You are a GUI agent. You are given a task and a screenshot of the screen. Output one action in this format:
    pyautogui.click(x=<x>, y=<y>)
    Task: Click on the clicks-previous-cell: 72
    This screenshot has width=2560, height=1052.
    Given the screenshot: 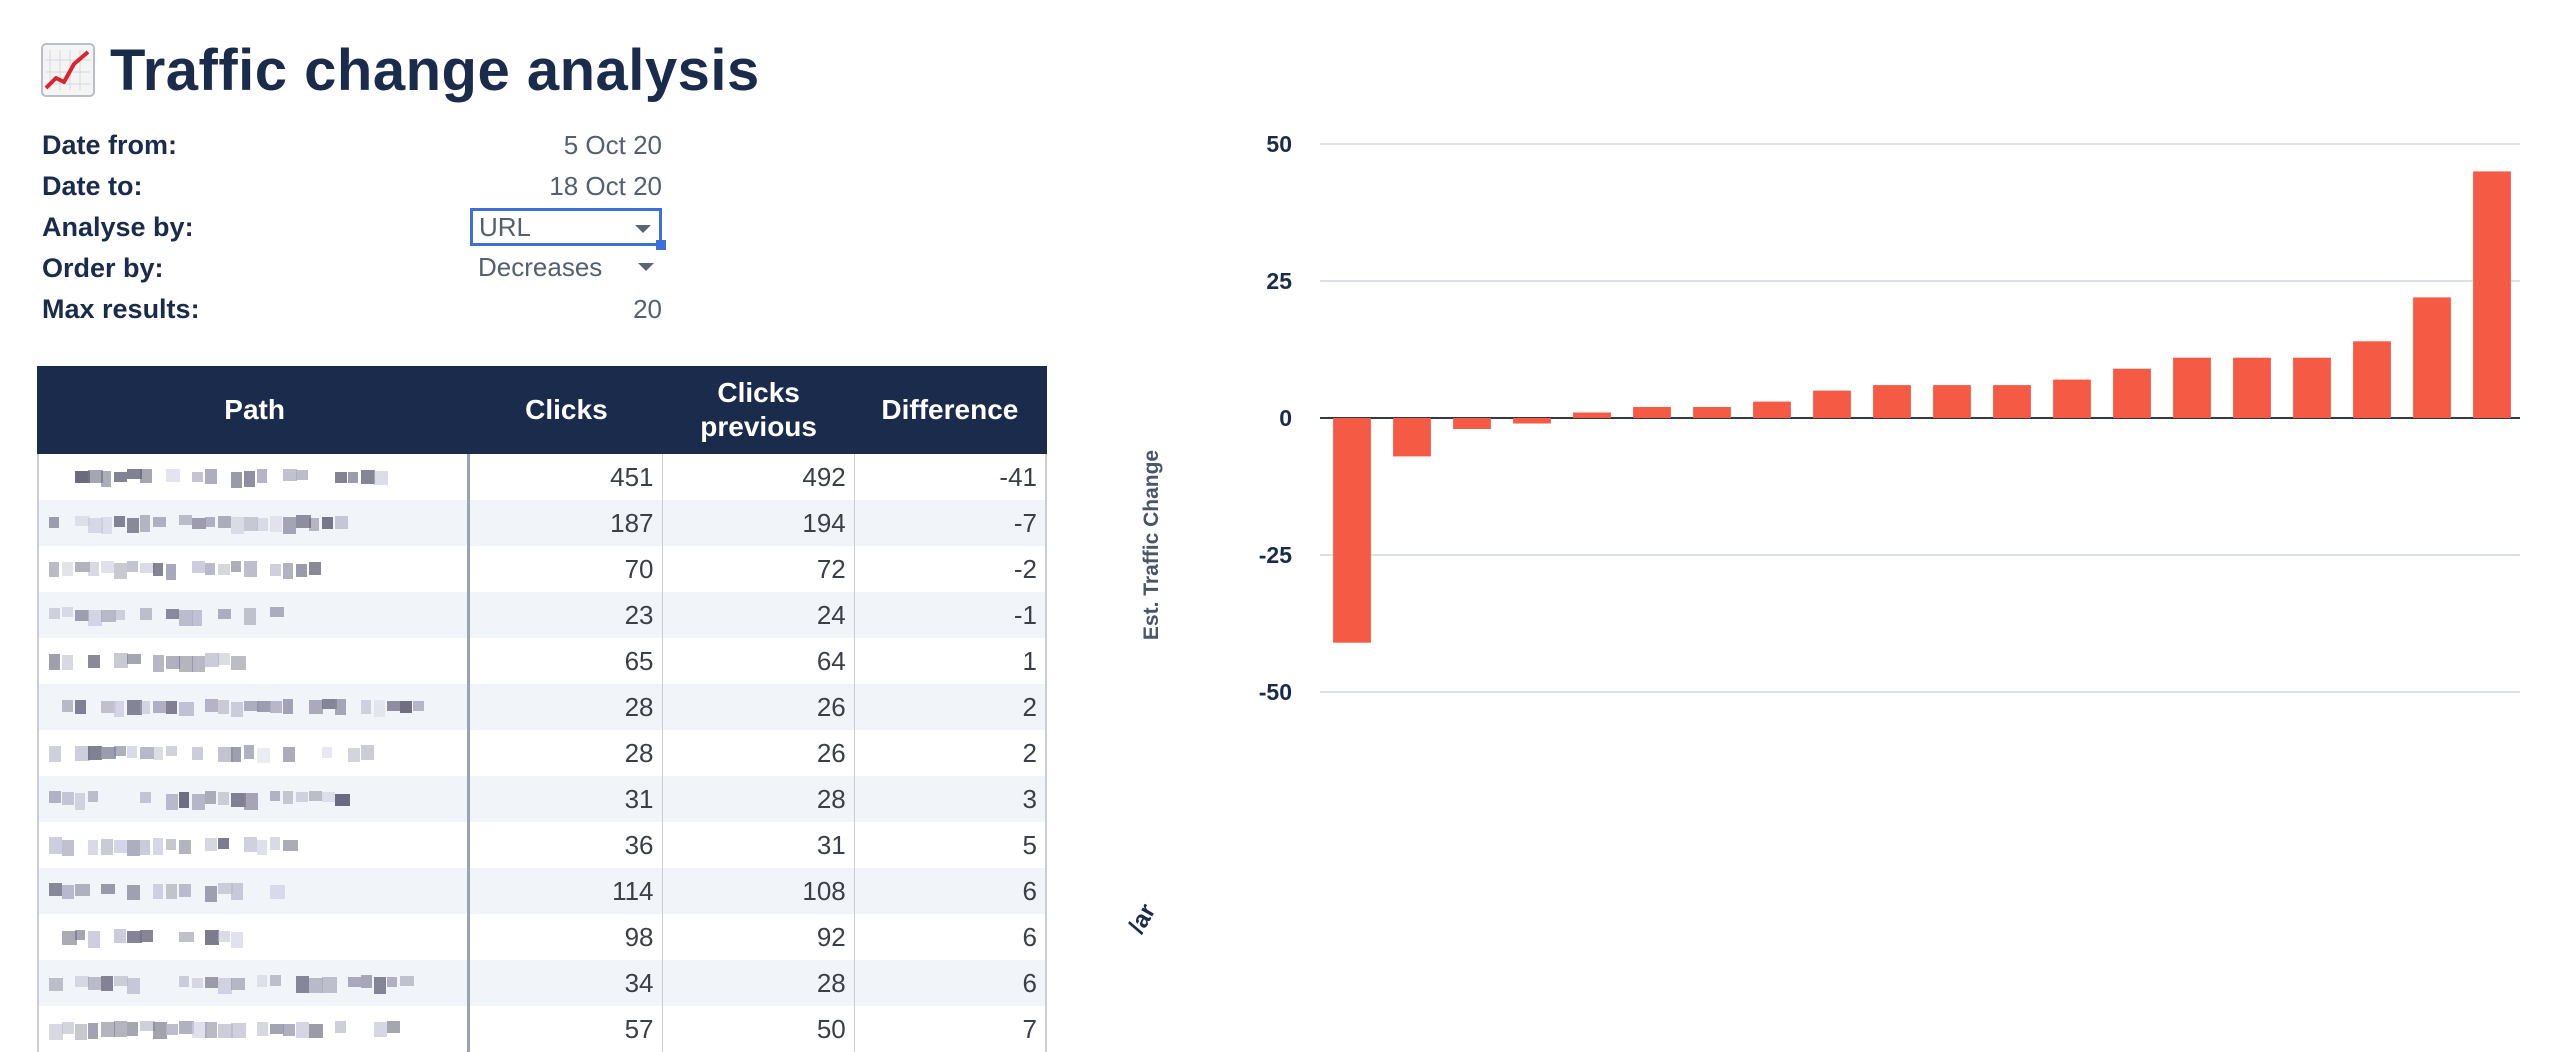 What is the action you would take?
    pyautogui.click(x=759, y=569)
    